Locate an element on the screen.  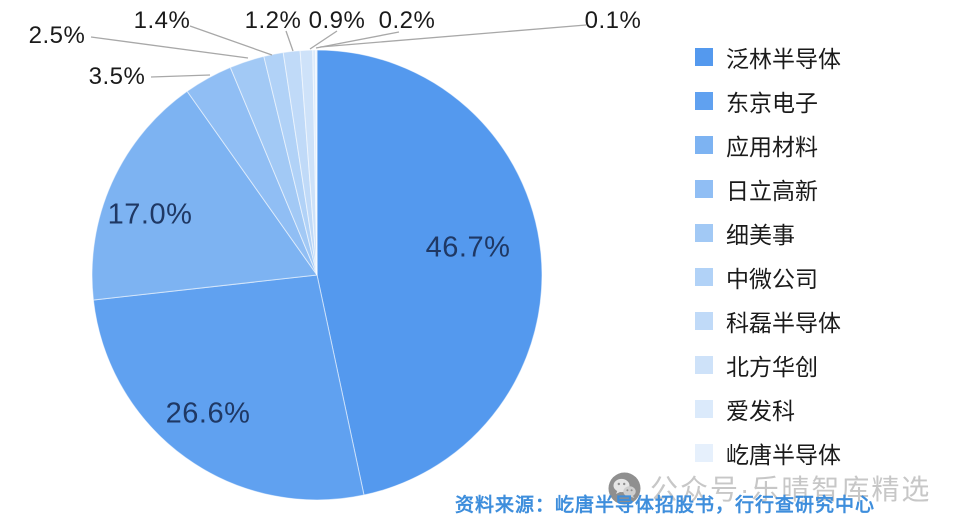
legend-item-9: 屹唐半导体 is located at coordinates (768, 453).